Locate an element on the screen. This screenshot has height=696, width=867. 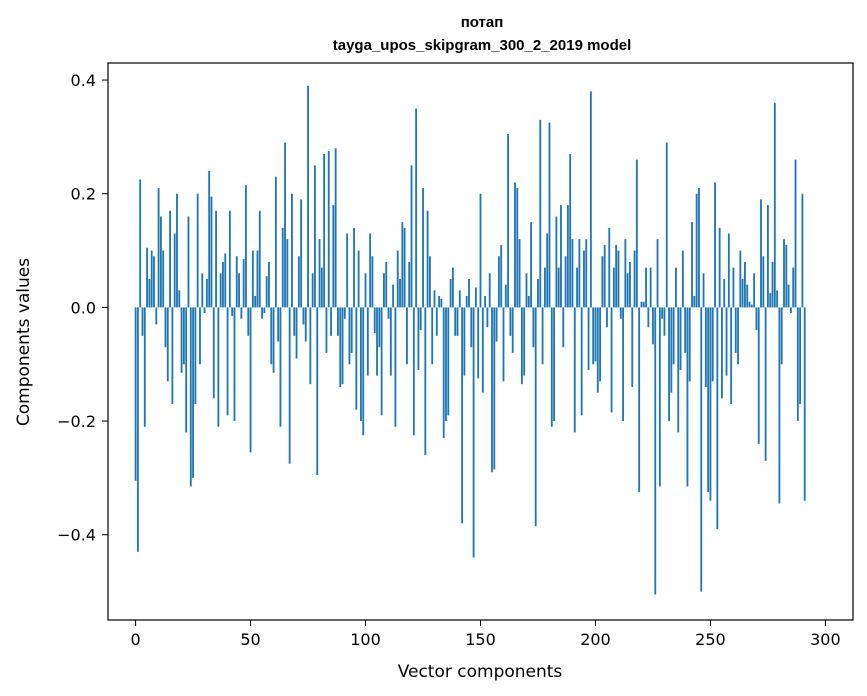
y-tick-label: −0.4 is located at coordinates (76, 535).